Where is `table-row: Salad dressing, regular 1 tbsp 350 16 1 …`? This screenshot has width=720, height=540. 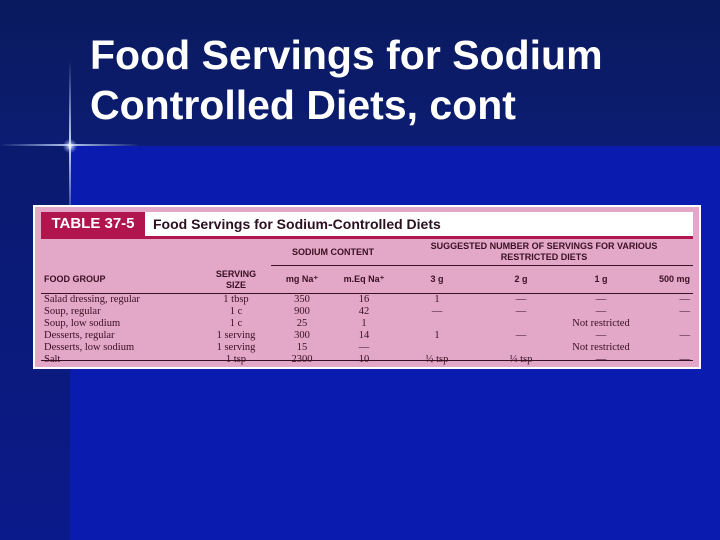 table-row: Salad dressing, regular 1 tbsp 350 16 1 … is located at coordinates (367, 299).